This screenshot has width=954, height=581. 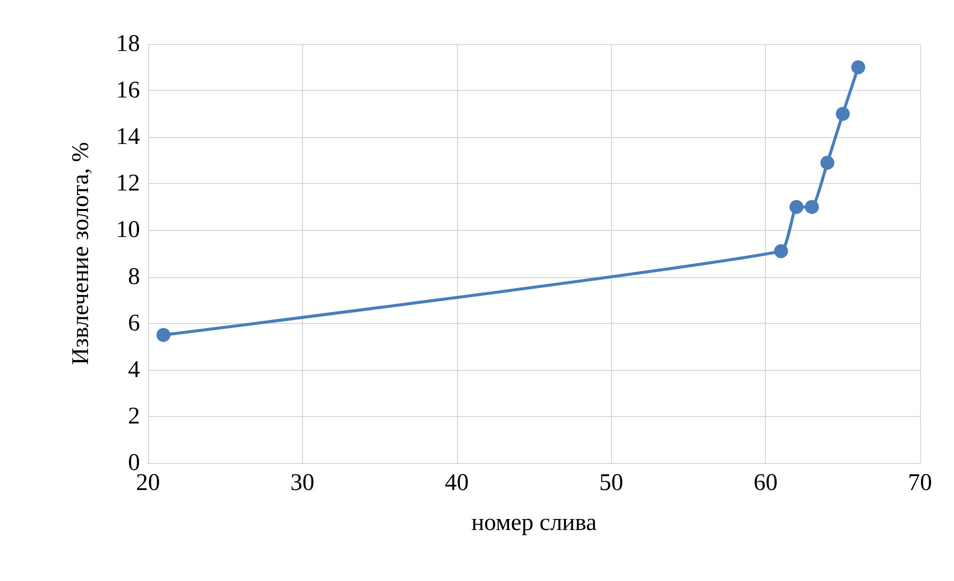 What do you see at coordinates (134, 416) in the screenshot?
I see `y-tick-label: 2` at bounding box center [134, 416].